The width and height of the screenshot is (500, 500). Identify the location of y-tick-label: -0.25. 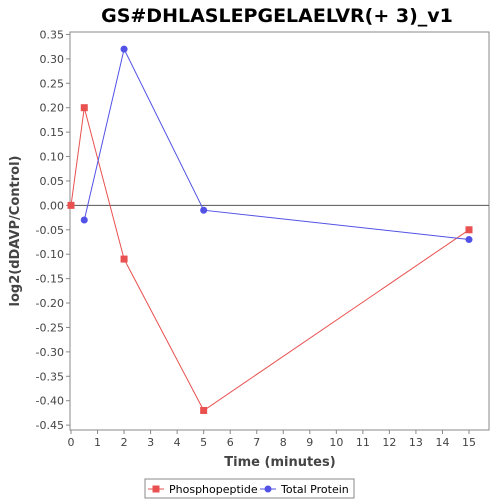
(50, 327).